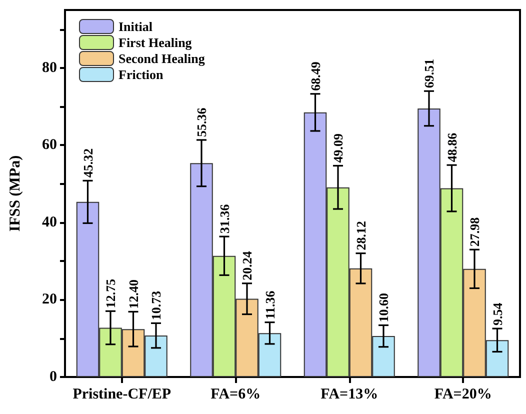 The image size is (526, 414). What do you see at coordinates (360, 235) in the screenshot?
I see `data-label: 28.12` at bounding box center [360, 235].